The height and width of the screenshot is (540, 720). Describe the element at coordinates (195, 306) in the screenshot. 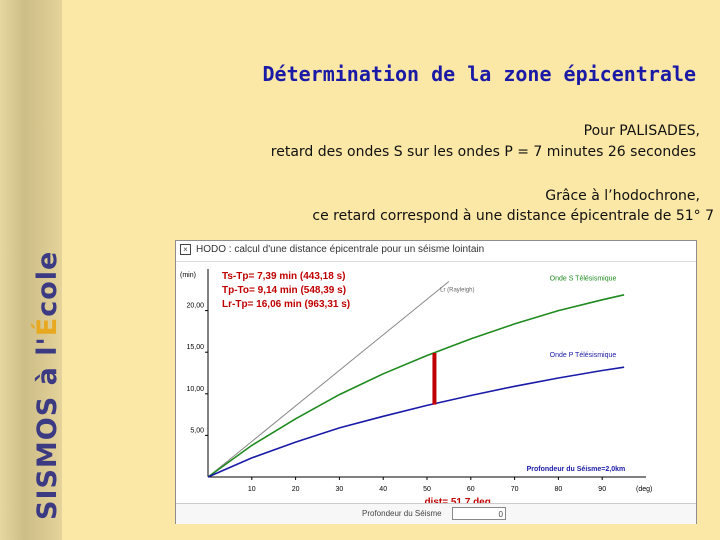

I see `y-tick-label: 20,00` at that location.